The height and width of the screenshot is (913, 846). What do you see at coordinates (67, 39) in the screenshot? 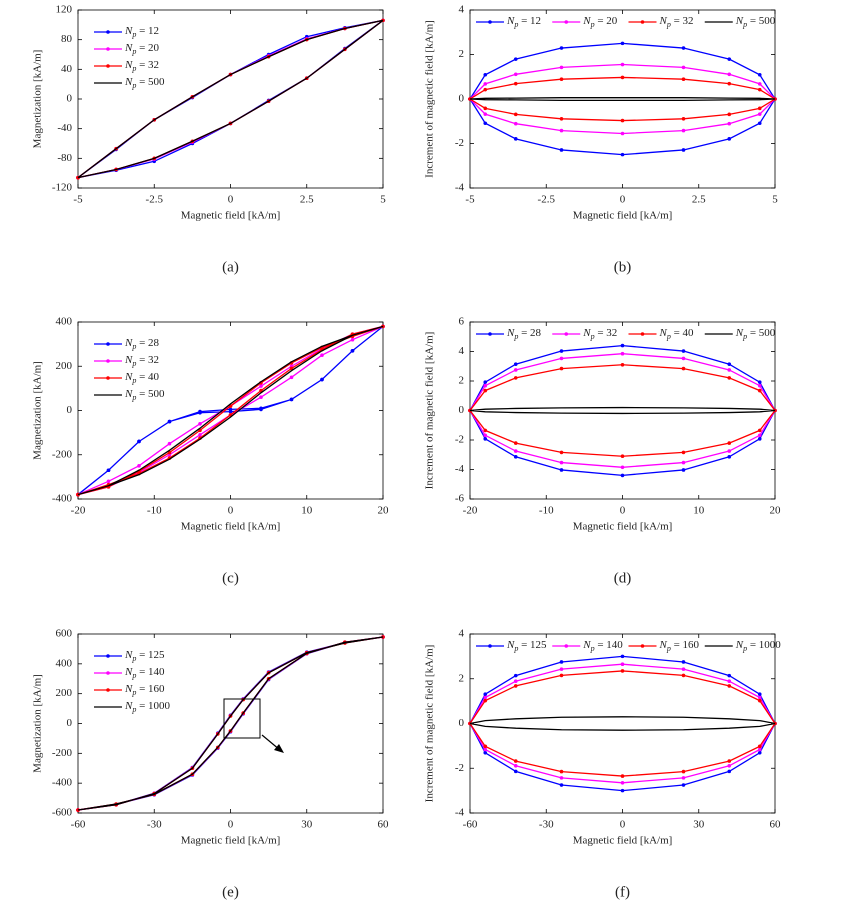
I see `y-tick-label: 80` at bounding box center [67, 39].